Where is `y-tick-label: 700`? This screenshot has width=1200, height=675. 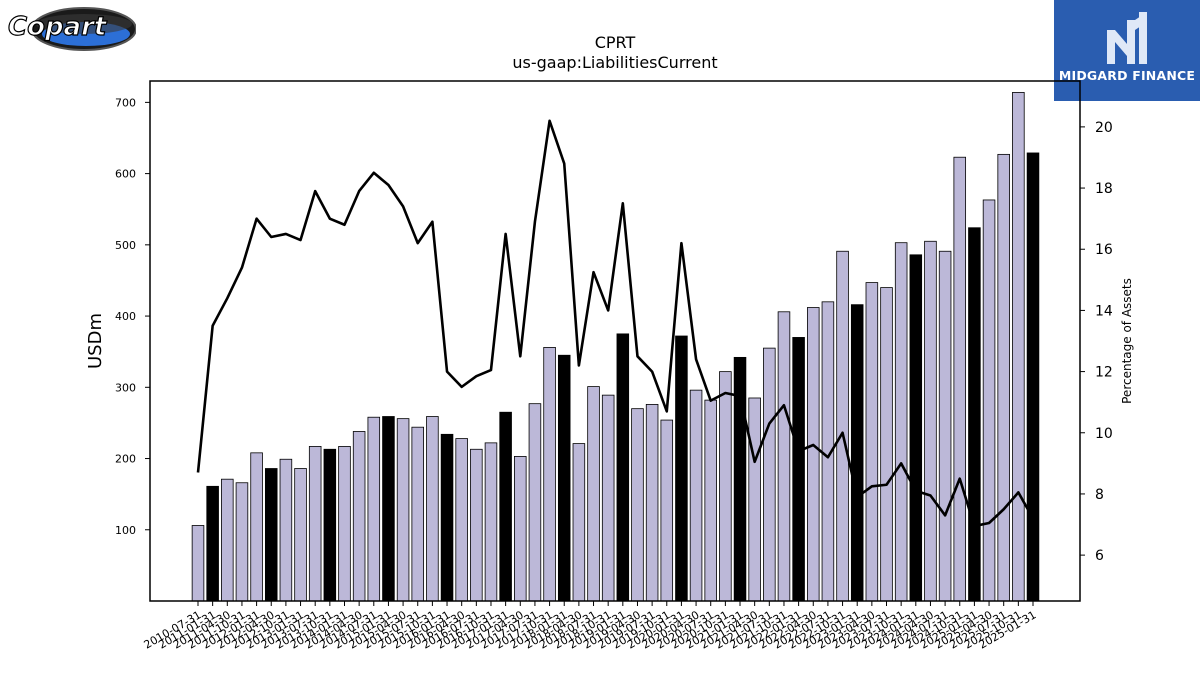
y-tick-label: 700 is located at coordinates (125, 102).